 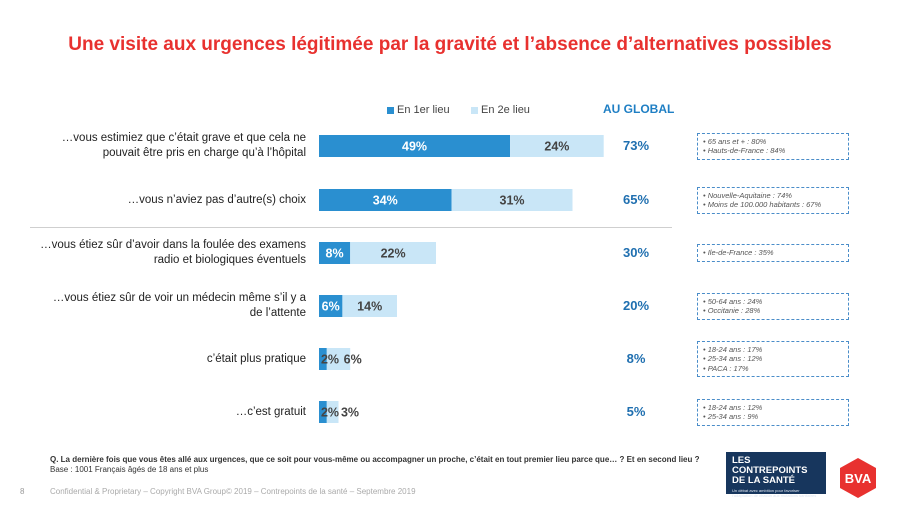 What do you see at coordinates (770, 470) in the screenshot?
I see `contrepoints-title: LES CONTREPOINTS DE LA SANTÉ` at bounding box center [770, 470].